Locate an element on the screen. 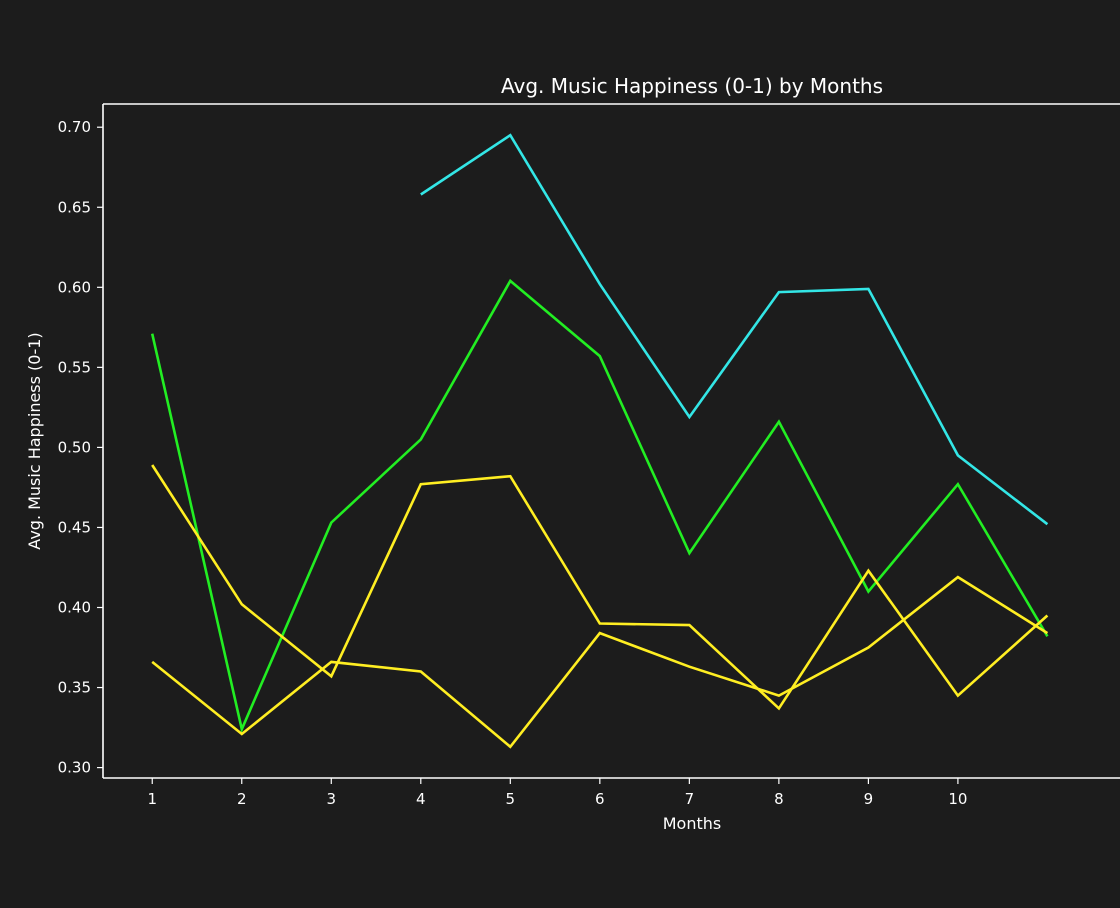 This screenshot has height=908, width=1120. x-tick-label: 9 is located at coordinates (869, 799).